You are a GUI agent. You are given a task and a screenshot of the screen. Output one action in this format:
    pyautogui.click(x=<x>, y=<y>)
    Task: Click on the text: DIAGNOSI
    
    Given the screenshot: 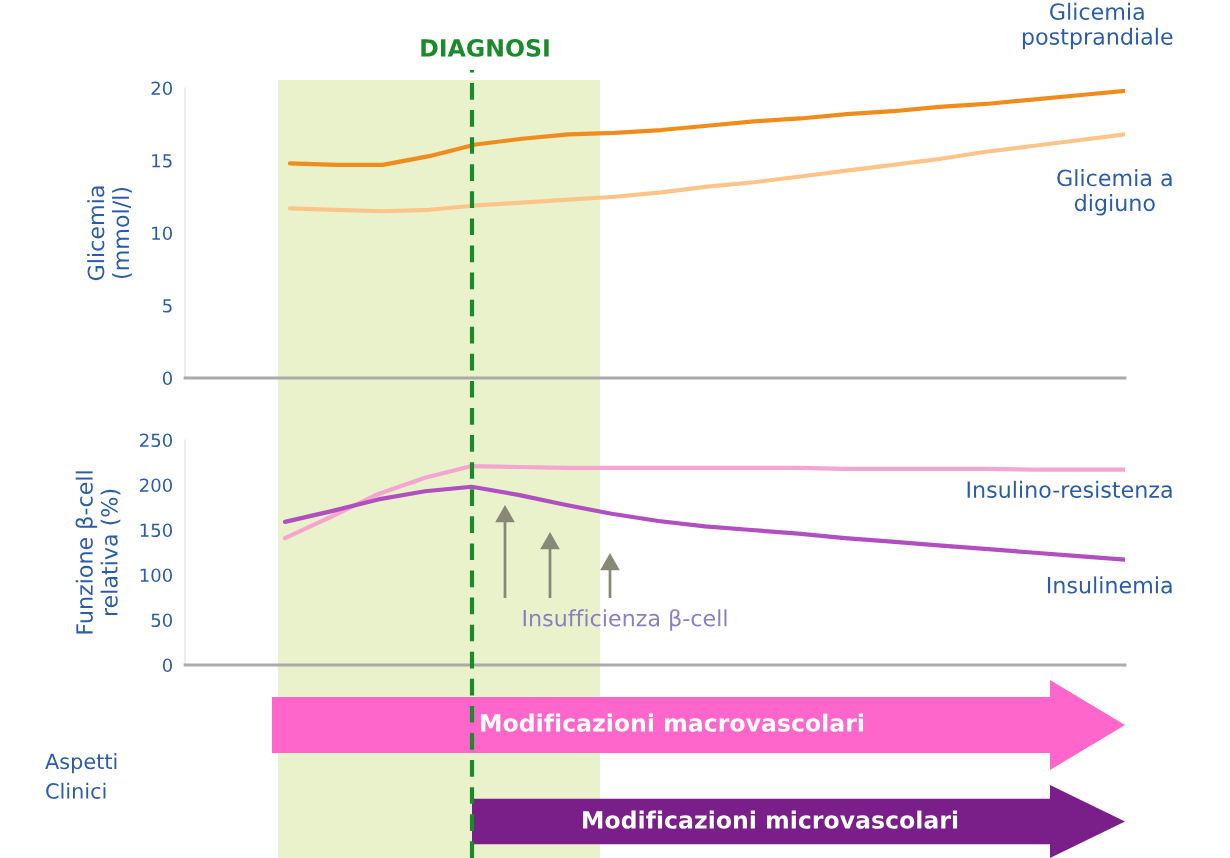 What is the action you would take?
    pyautogui.click(x=485, y=47)
    